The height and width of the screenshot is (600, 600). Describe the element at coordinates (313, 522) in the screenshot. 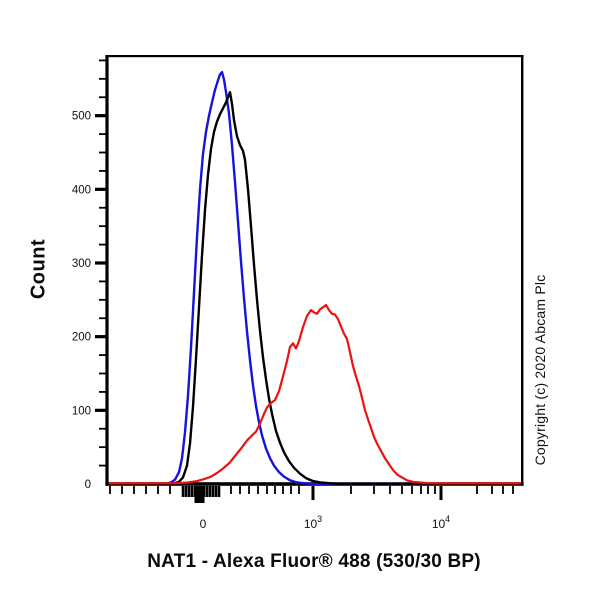

I see `x-tick-label: 10³` at that location.